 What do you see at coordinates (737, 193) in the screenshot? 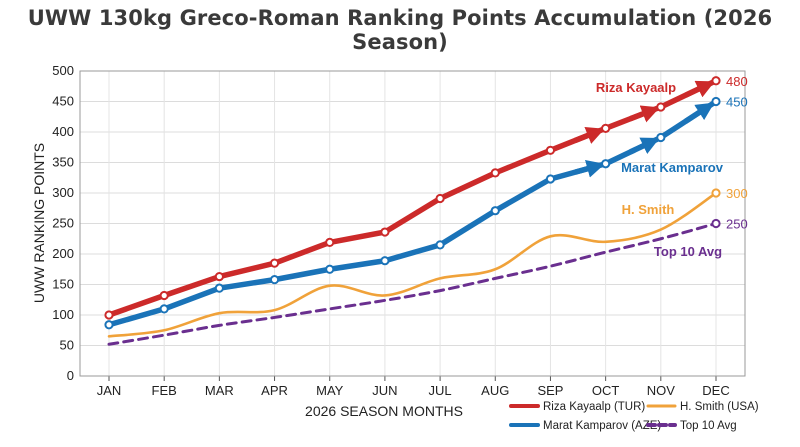
I see `end-value-label-smith: 300` at bounding box center [737, 193].